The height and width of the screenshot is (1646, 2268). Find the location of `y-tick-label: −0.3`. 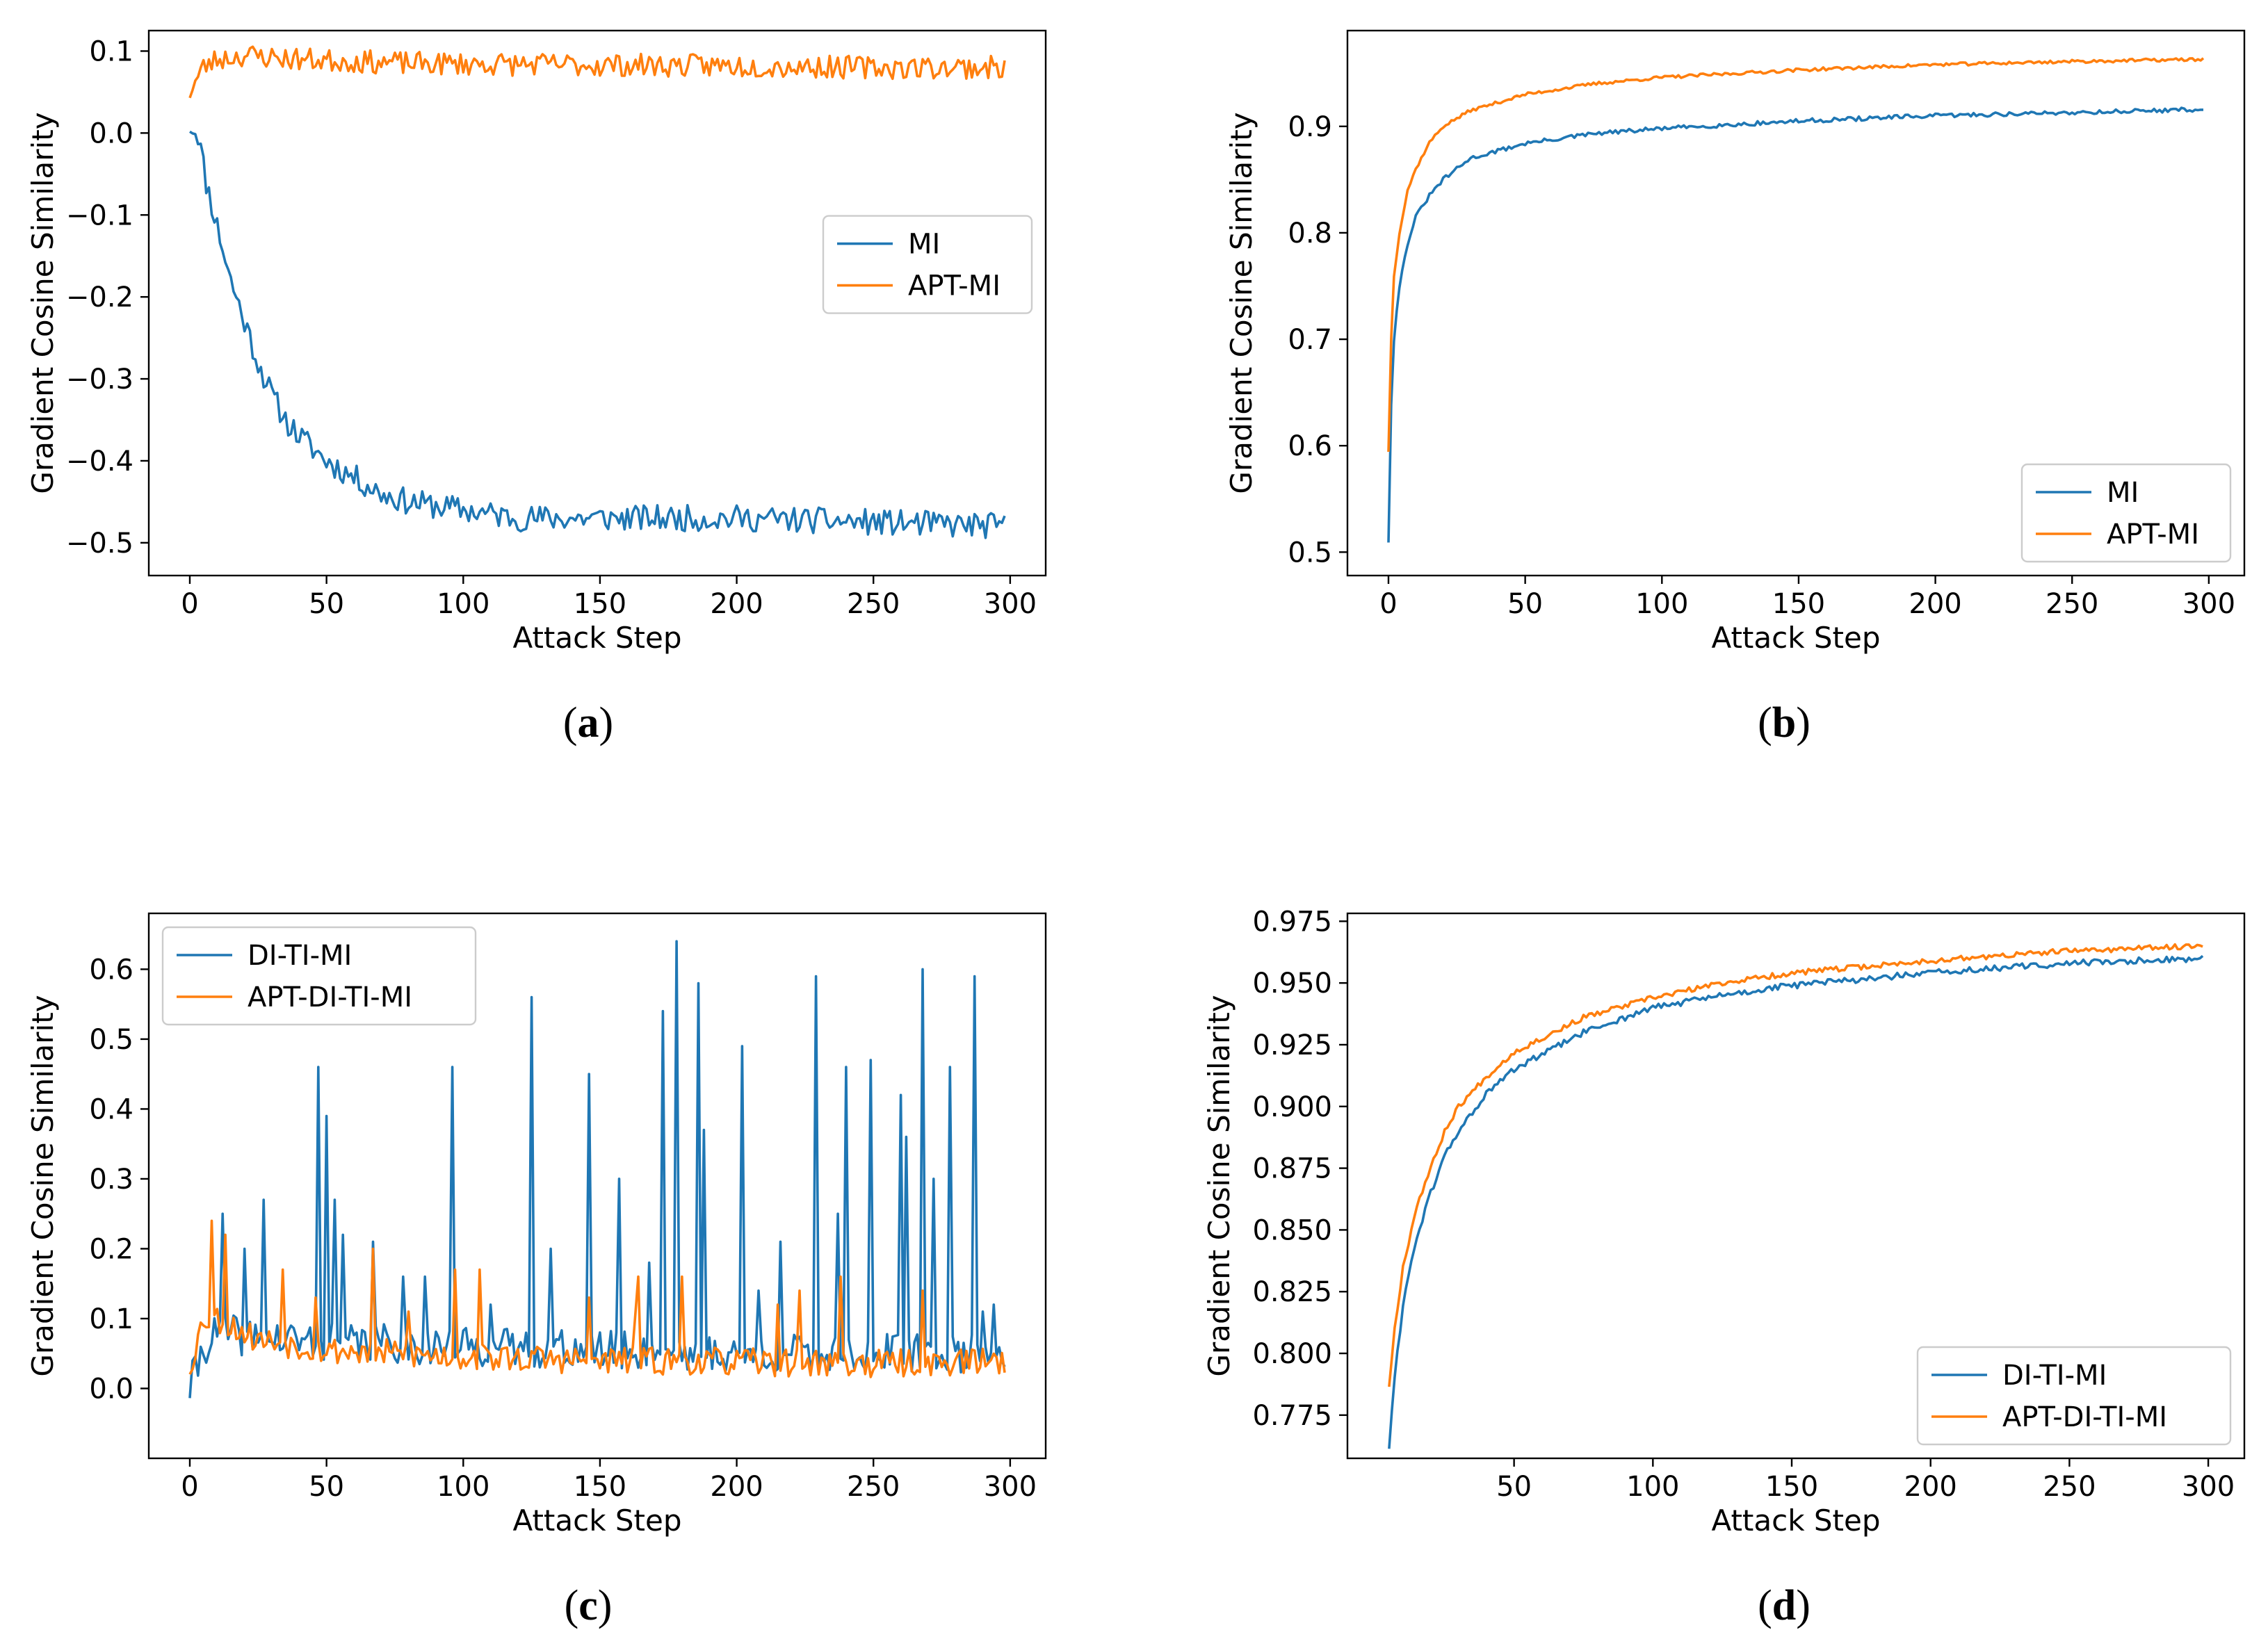

y-tick-label: −0.3 is located at coordinates (99, 380).